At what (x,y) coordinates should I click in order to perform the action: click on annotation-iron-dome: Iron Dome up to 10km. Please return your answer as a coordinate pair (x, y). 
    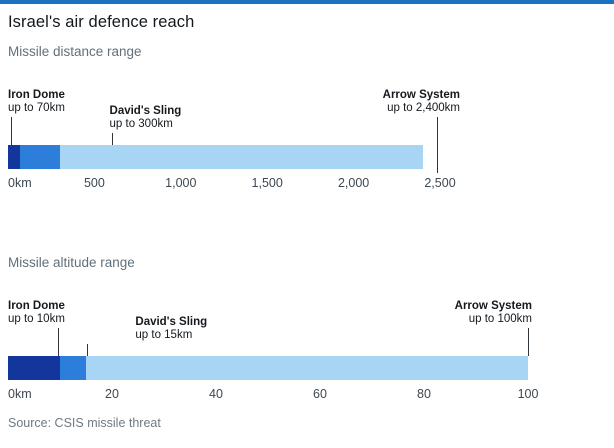
    Looking at the image, I should click on (36, 313).